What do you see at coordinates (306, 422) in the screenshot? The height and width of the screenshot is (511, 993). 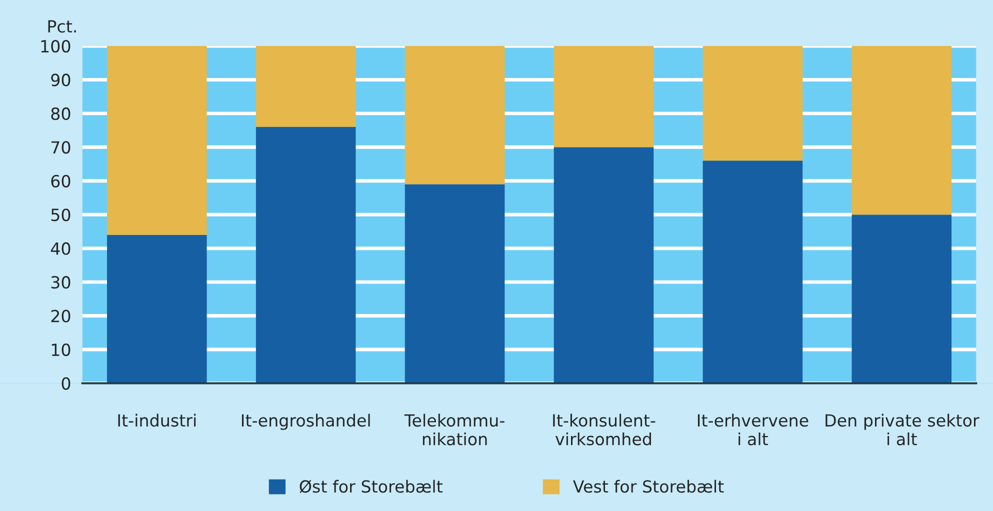 I see `x-tick-label: It-engroshandel` at bounding box center [306, 422].